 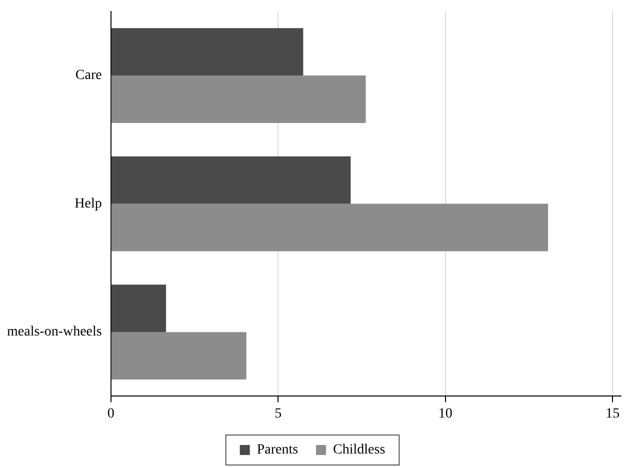 I want to click on y-tick-label: Help, so click(x=88, y=204).